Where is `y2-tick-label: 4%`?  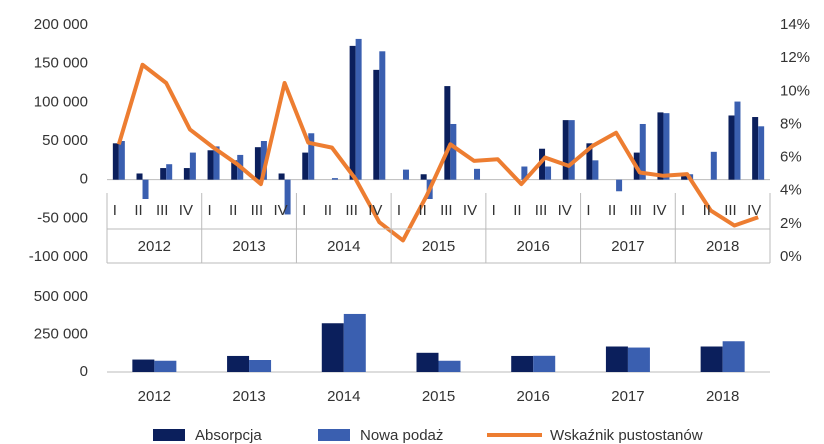 y2-tick-label: 4% is located at coordinates (791, 190).